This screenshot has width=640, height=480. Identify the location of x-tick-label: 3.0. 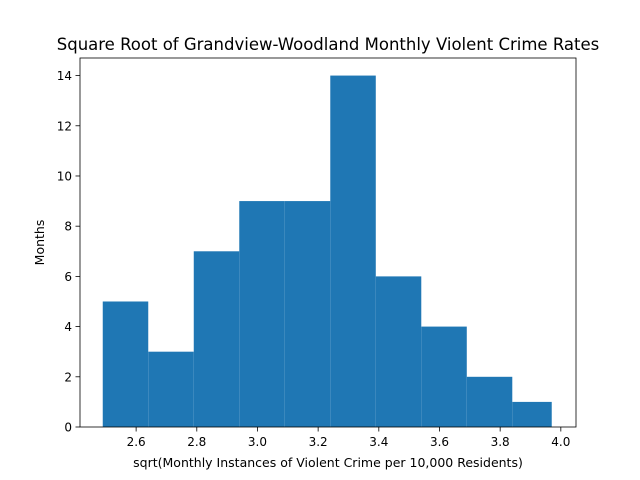
(257, 442).